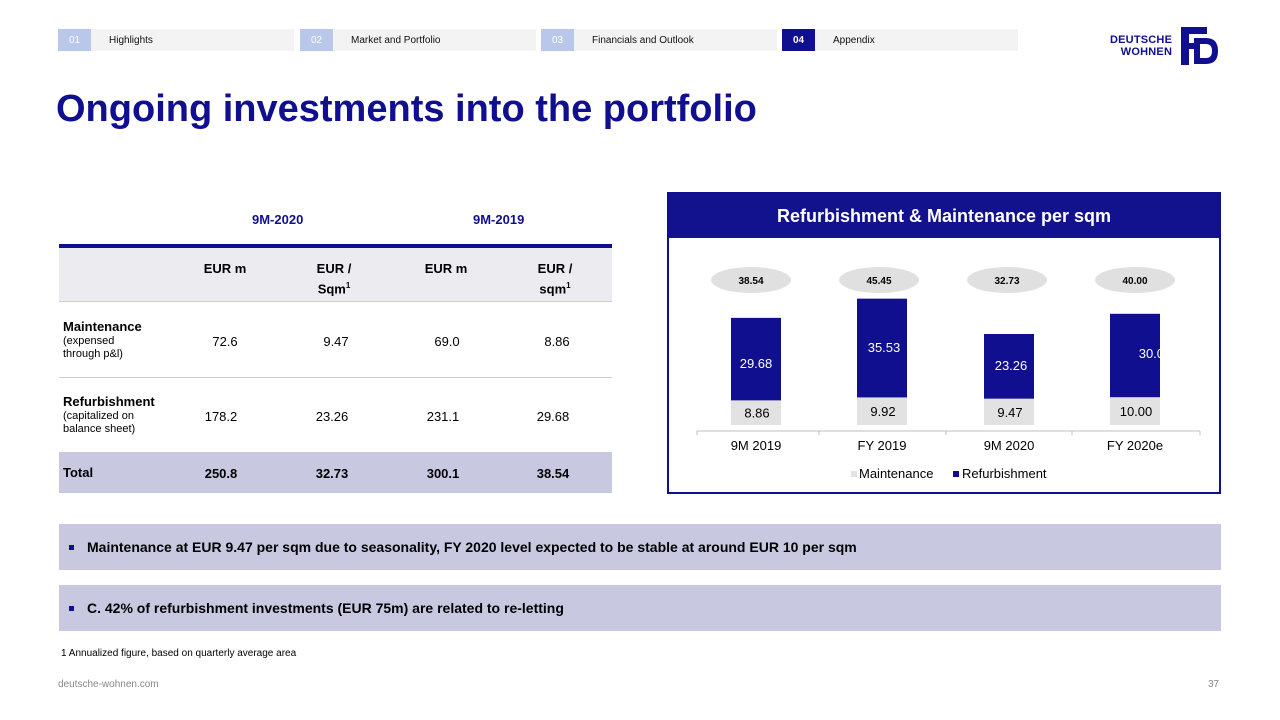  I want to click on row-label-maintenance: Maintenance (expensed through p&l), so click(102, 339).